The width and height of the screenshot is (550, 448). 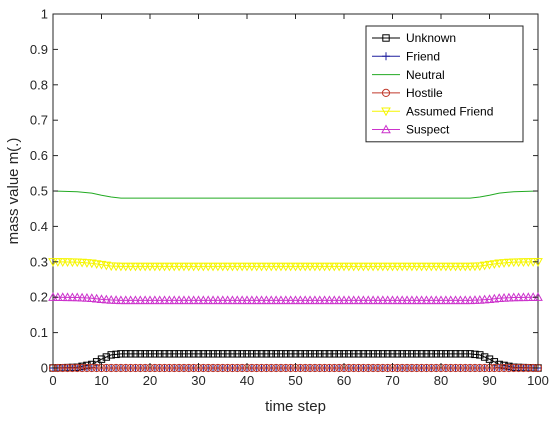 What do you see at coordinates (538, 380) in the screenshot?
I see `x-tick-label: 100` at bounding box center [538, 380].